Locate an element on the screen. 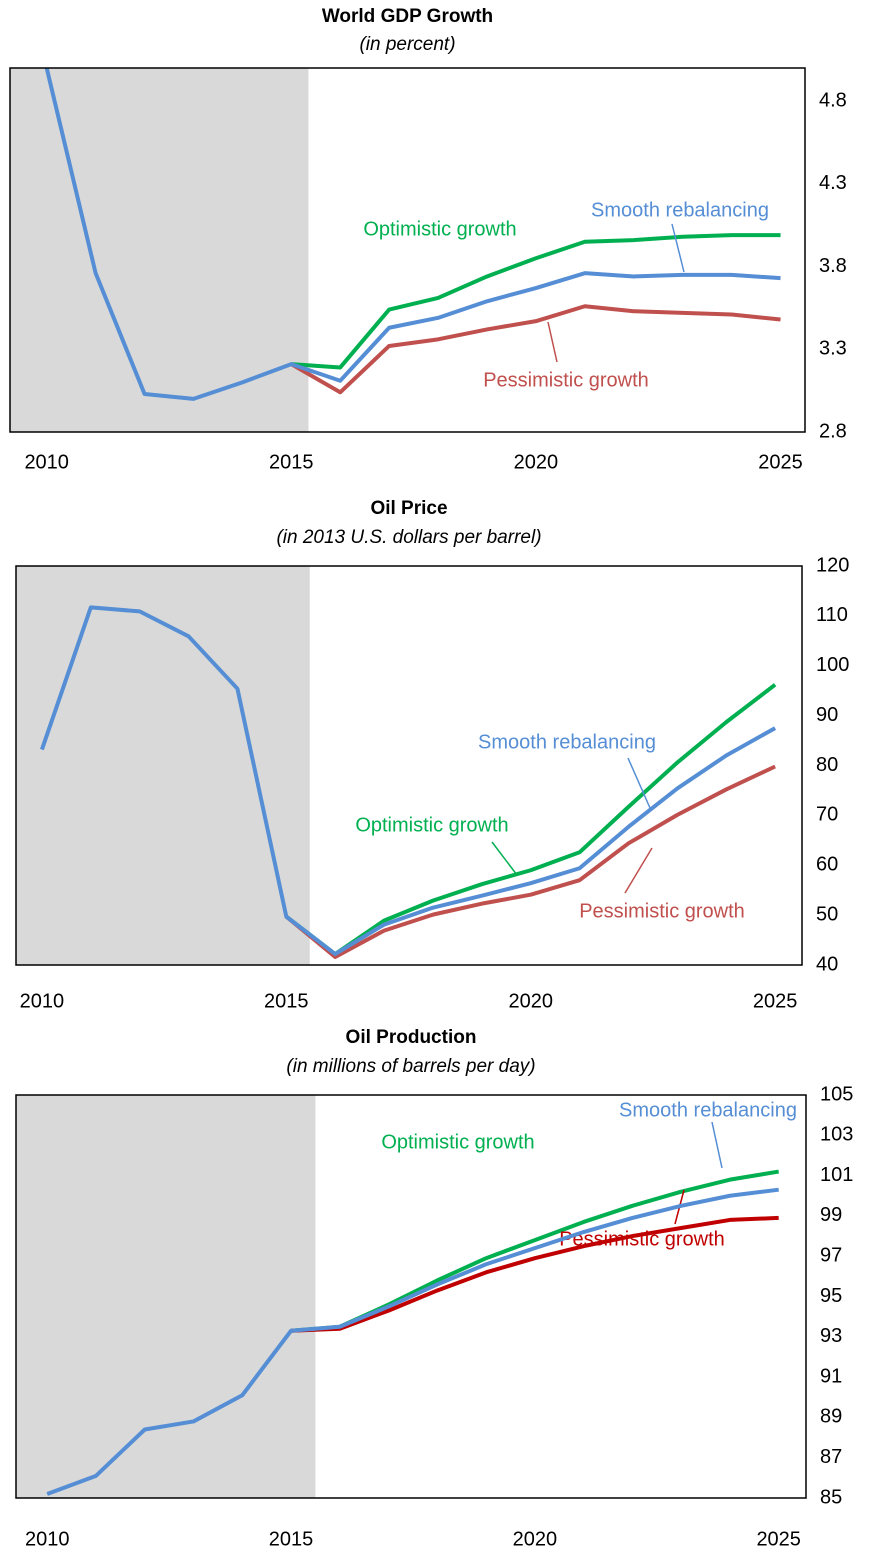 The height and width of the screenshot is (1558, 869). y-tick-label: 87 is located at coordinates (831, 1457).